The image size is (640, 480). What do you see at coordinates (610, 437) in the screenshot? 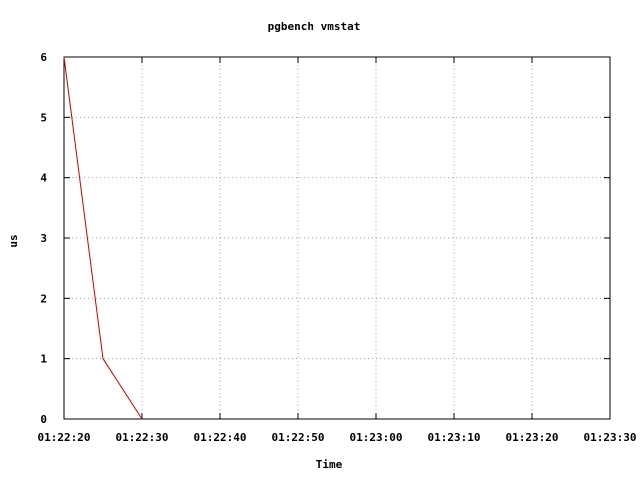
I see `x-tick-label: 01:23:30` at bounding box center [610, 437].